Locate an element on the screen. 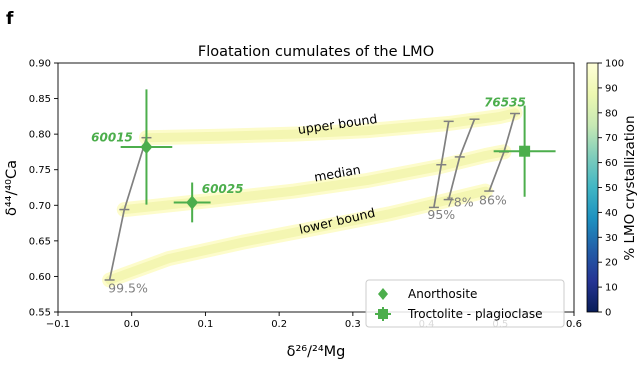 The height and width of the screenshot is (381, 643). colorbar-tick-label: 10 is located at coordinates (611, 288).